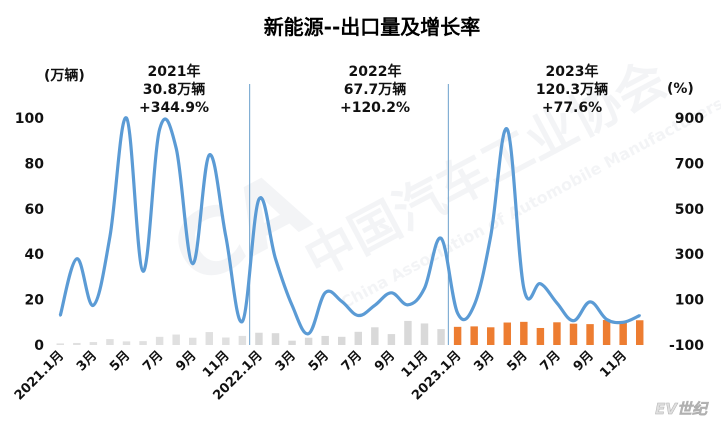 The height and width of the screenshot is (431, 721). Describe the element at coordinates (29, 119) in the screenshot. I see `y-left-tick: 100` at that location.